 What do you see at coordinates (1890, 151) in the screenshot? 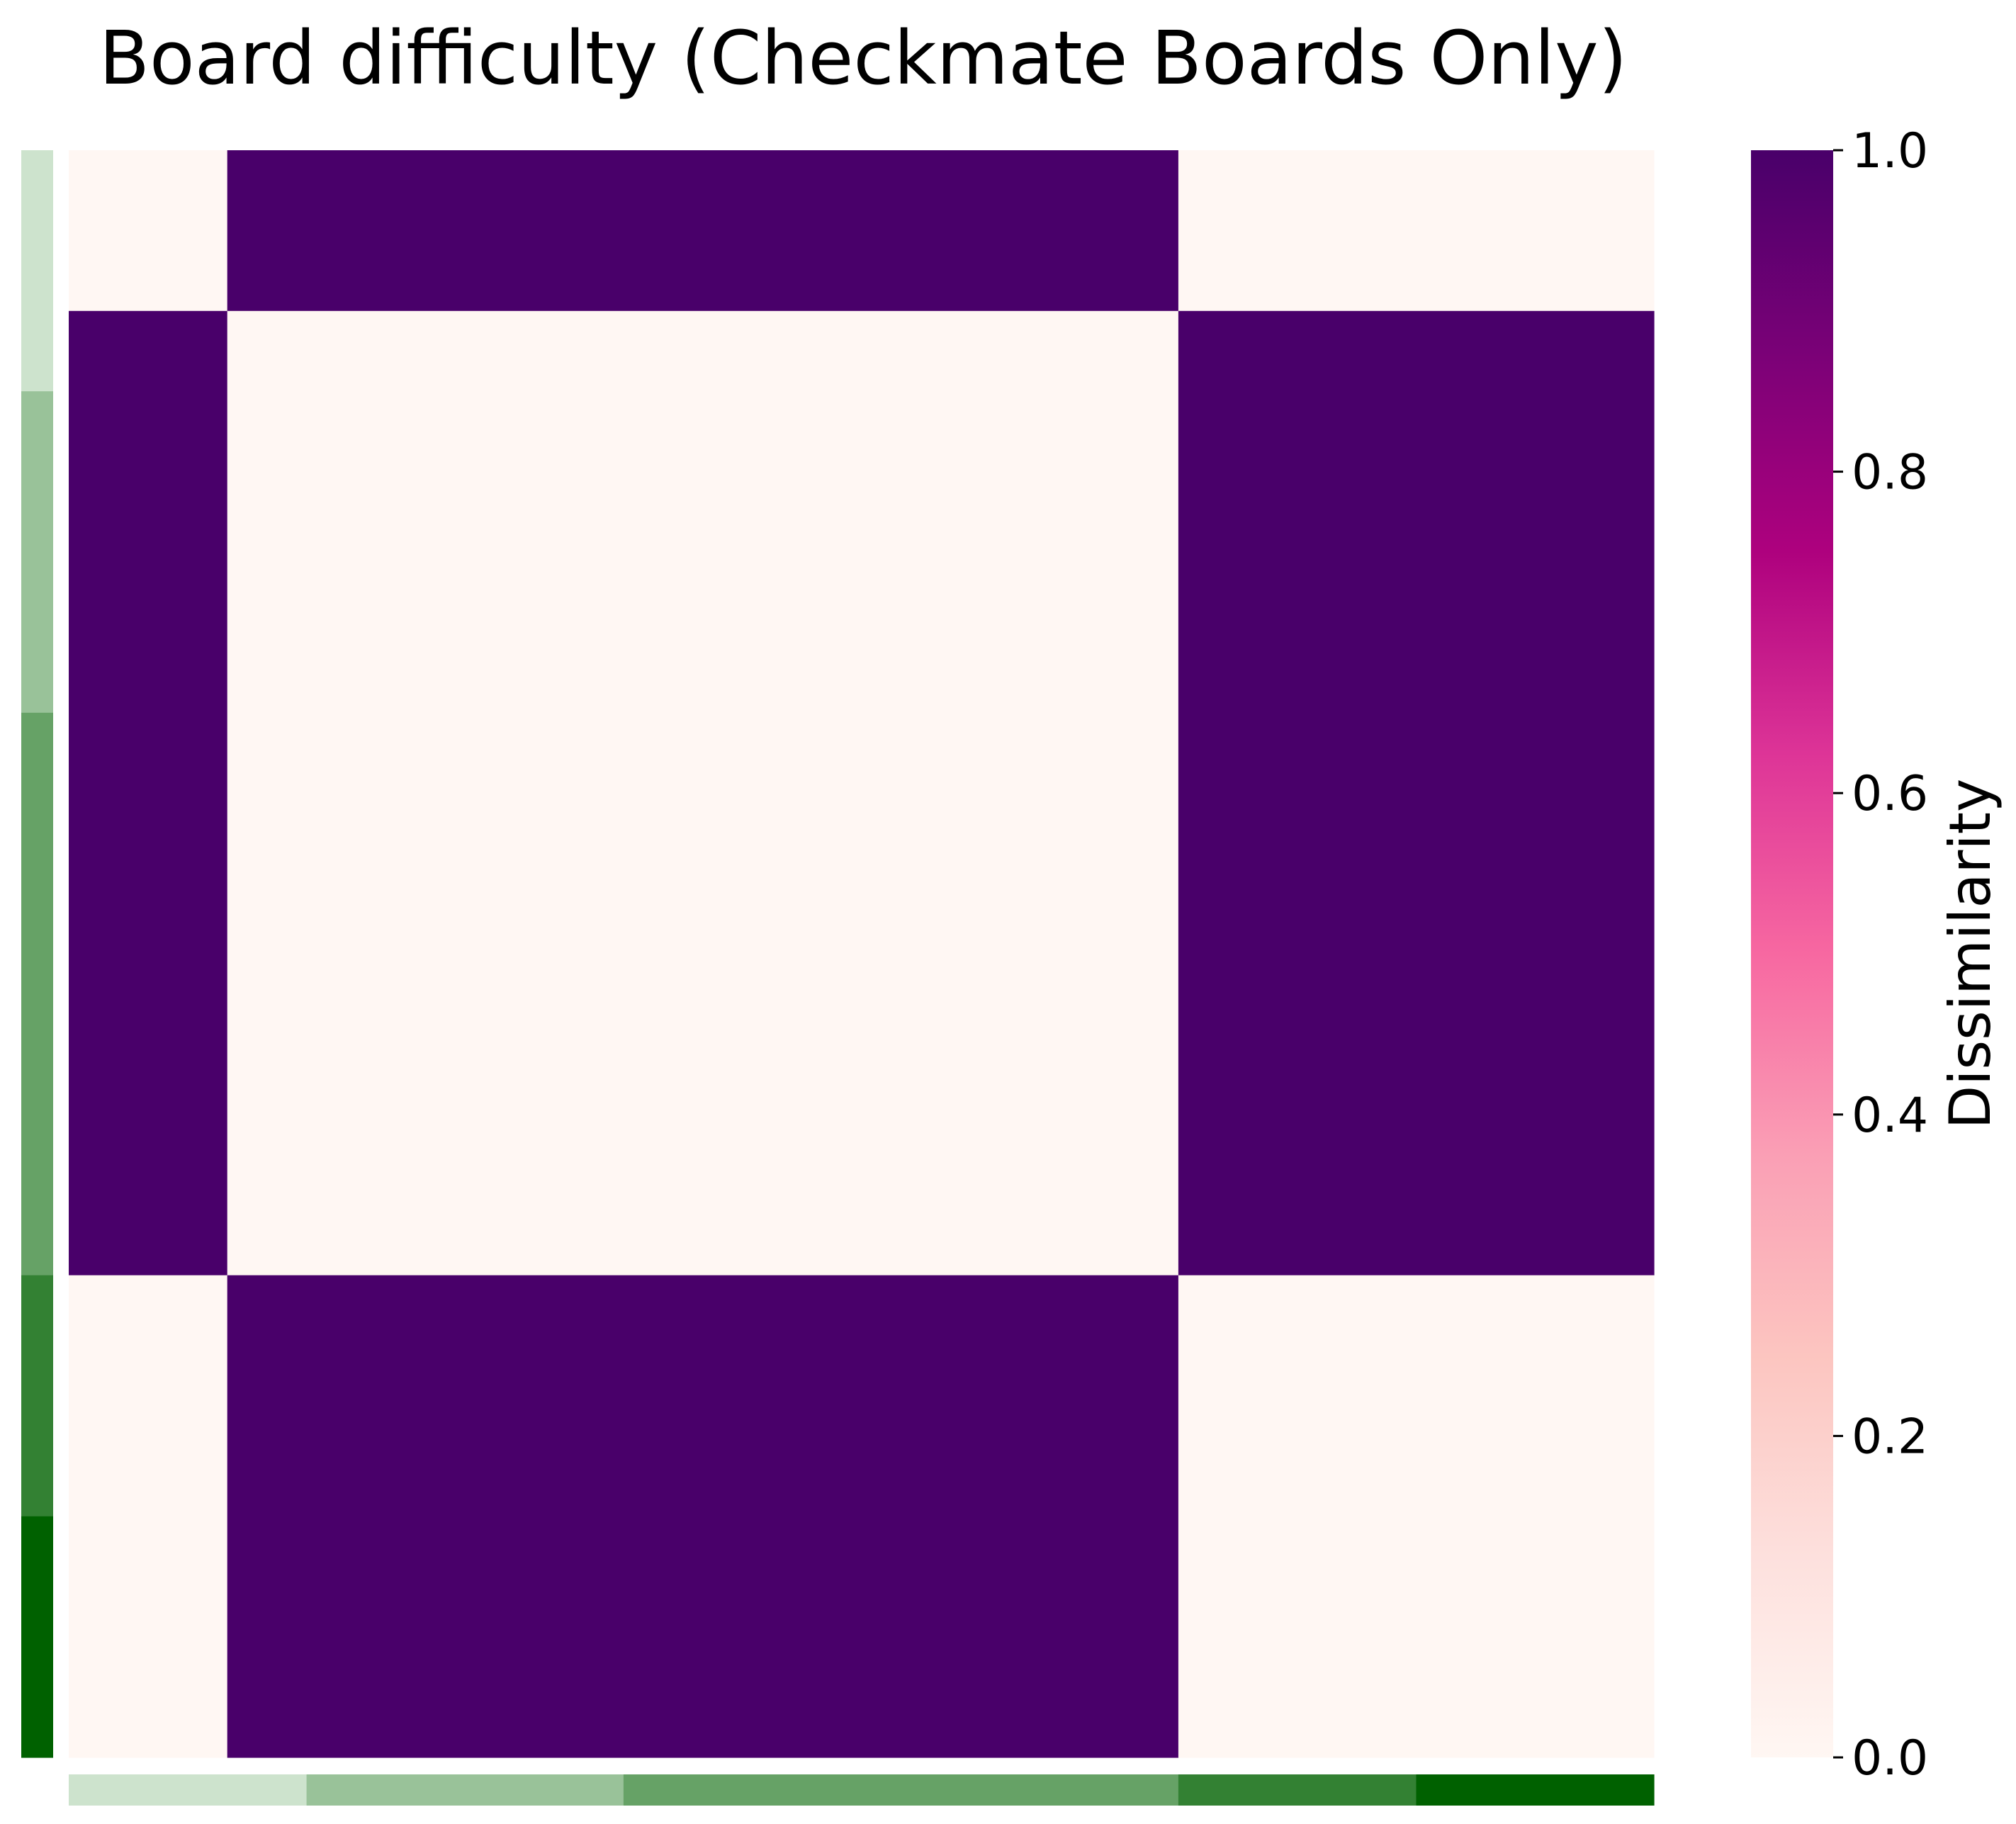
I see `colorbar-tick-label: 1.0` at bounding box center [1890, 151].